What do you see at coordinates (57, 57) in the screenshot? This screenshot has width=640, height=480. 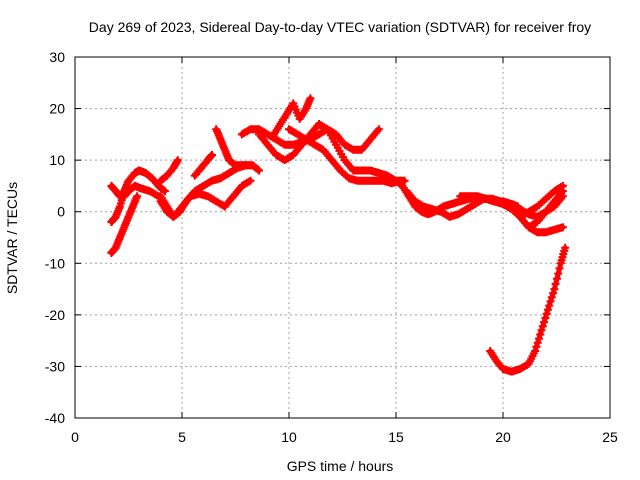 I see `y-tick-label: 30` at bounding box center [57, 57].